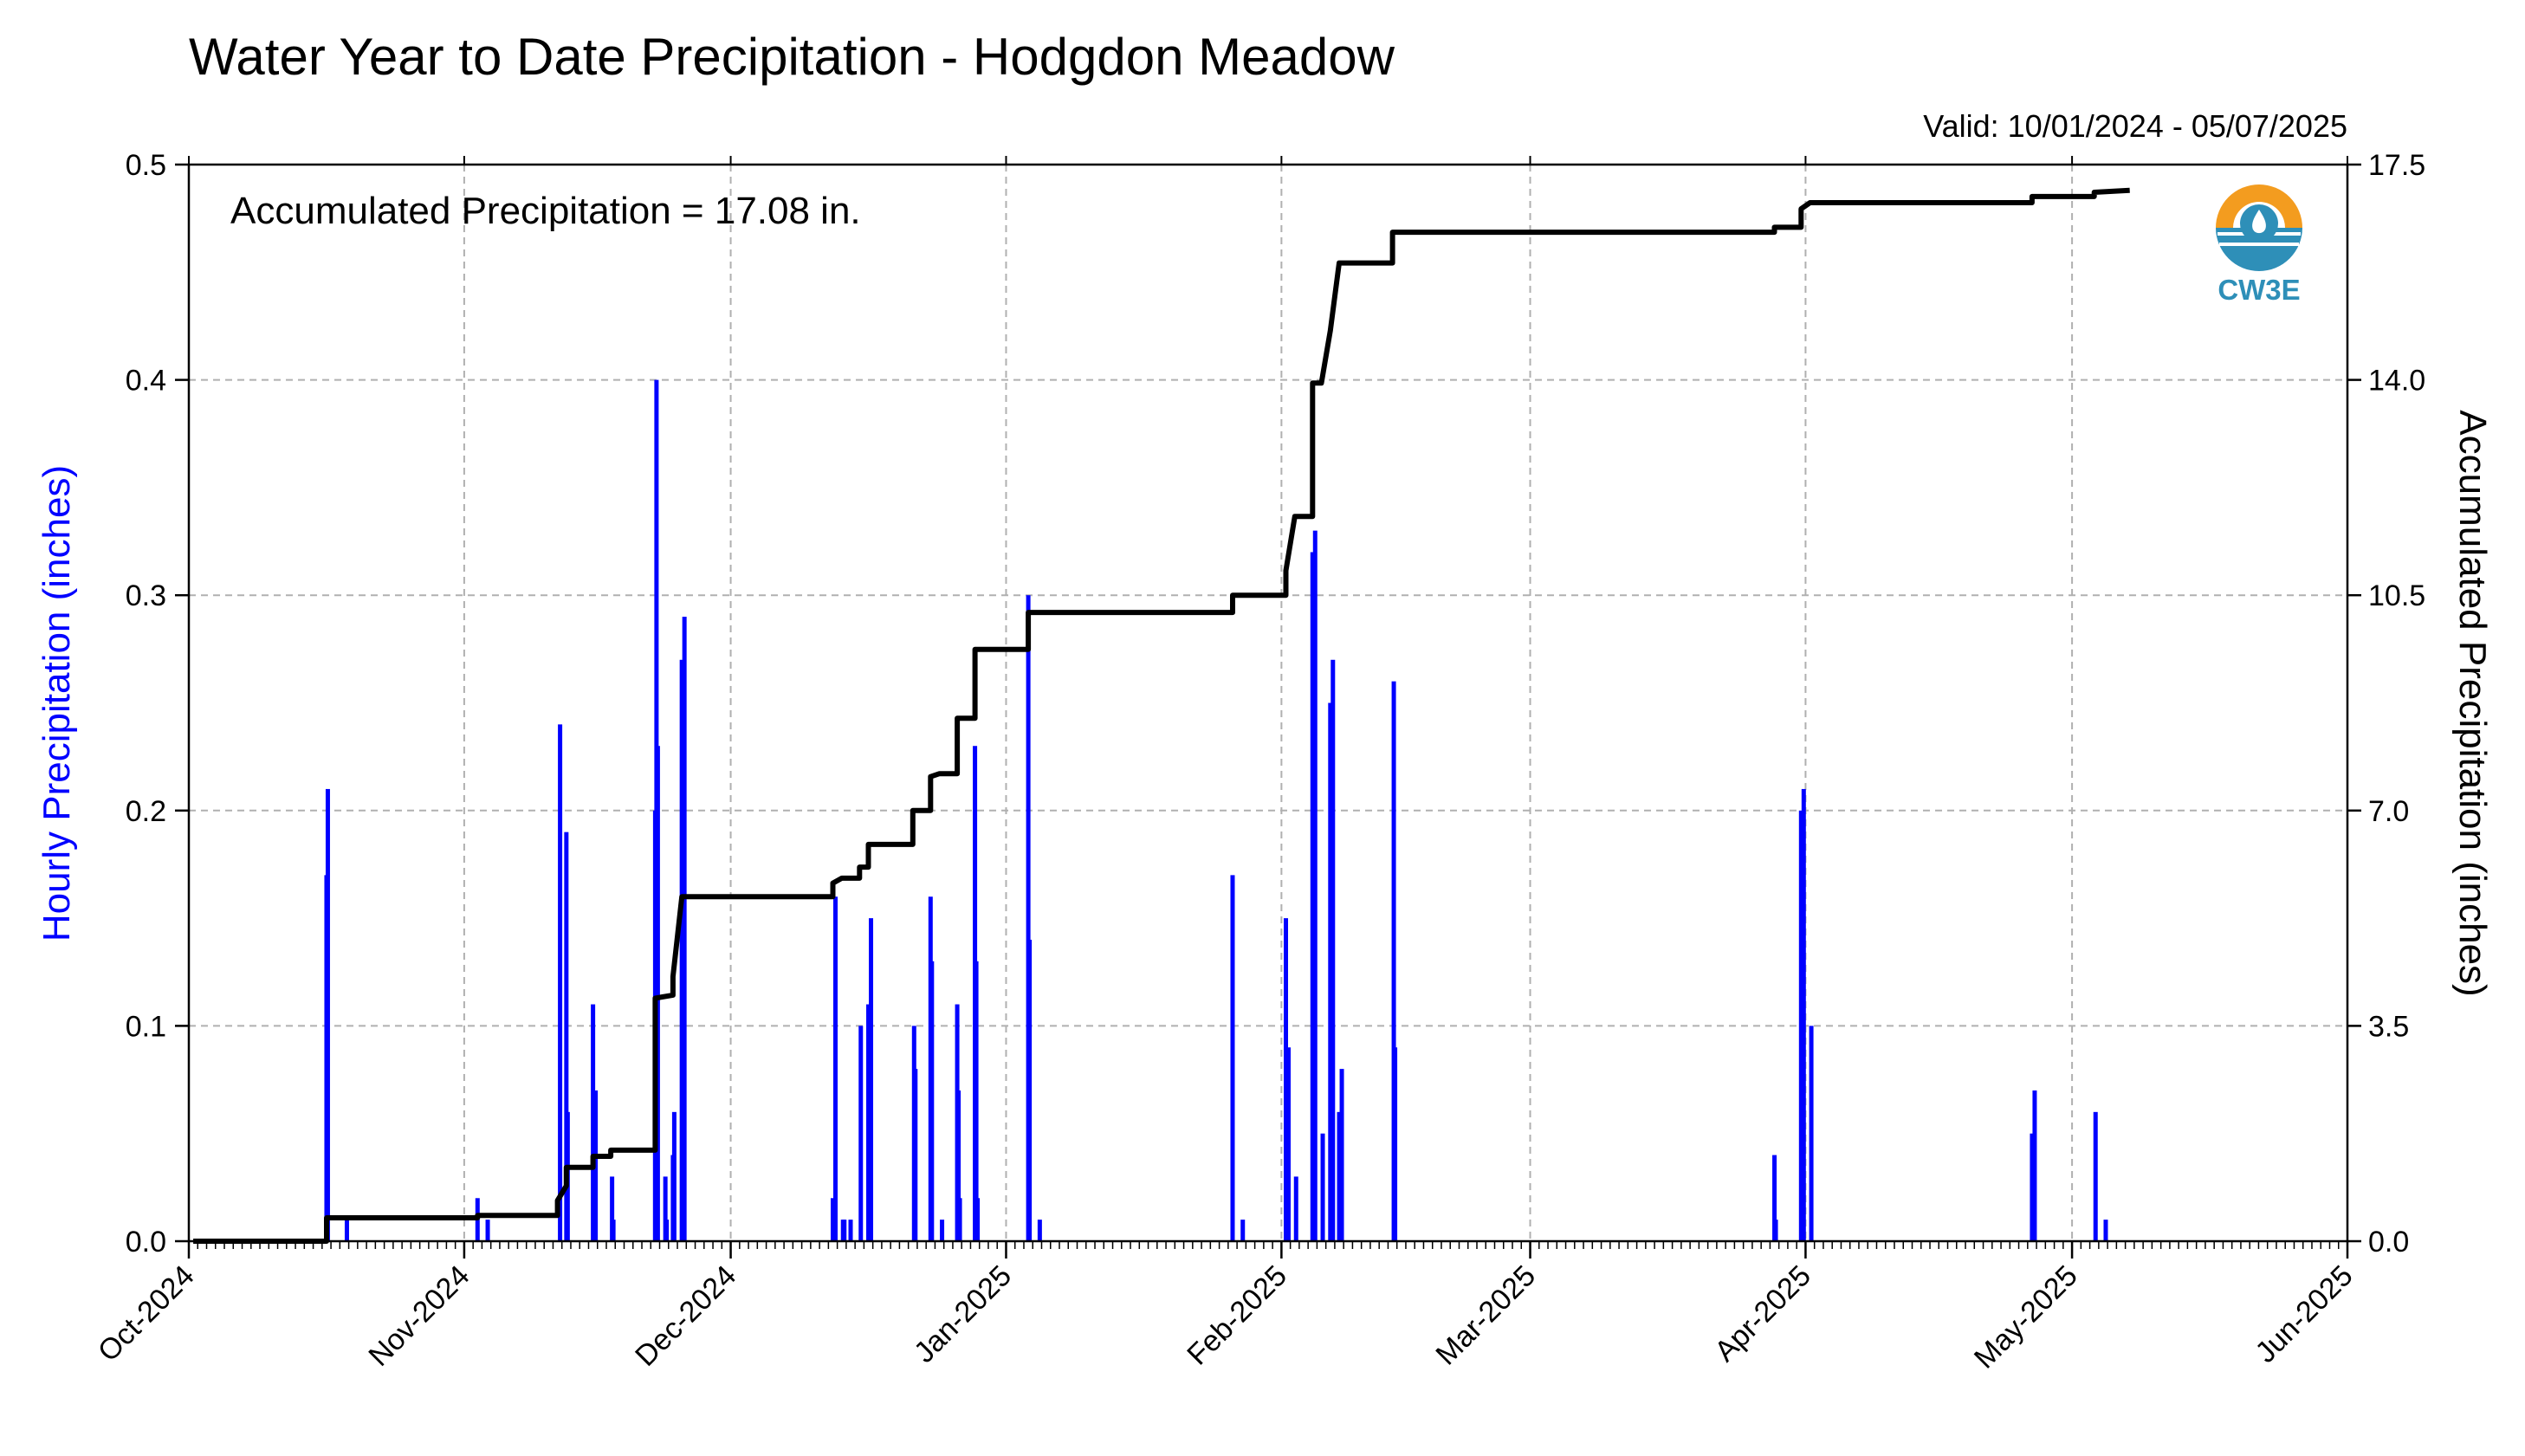 This screenshot has width=2525, height=1456. Describe the element at coordinates (146, 1314) in the screenshot. I see `x-tick-label: Oct-2024` at that location.